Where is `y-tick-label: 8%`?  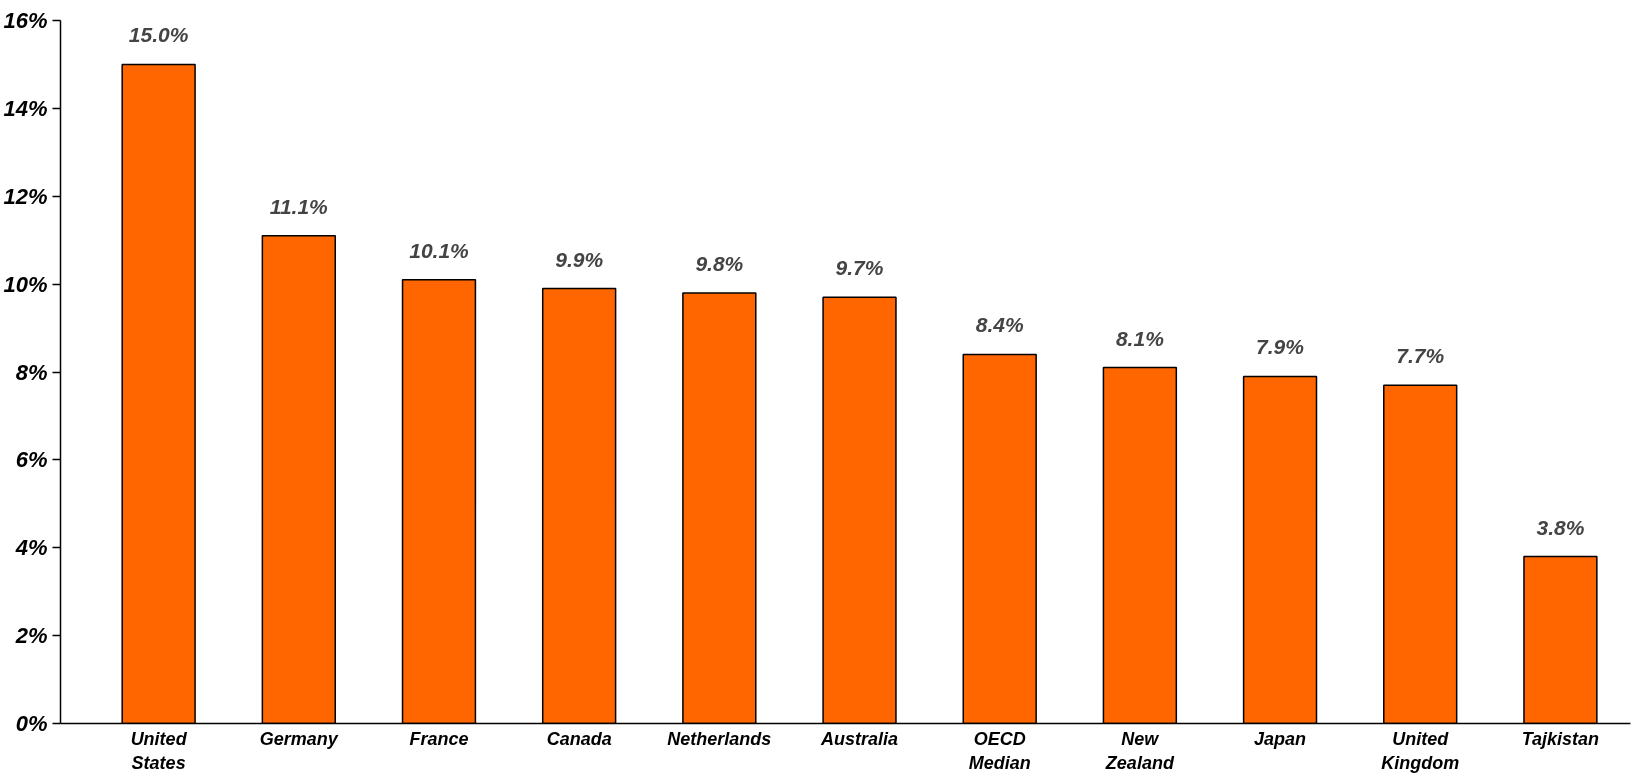 y-tick-label: 8% is located at coordinates (31, 372).